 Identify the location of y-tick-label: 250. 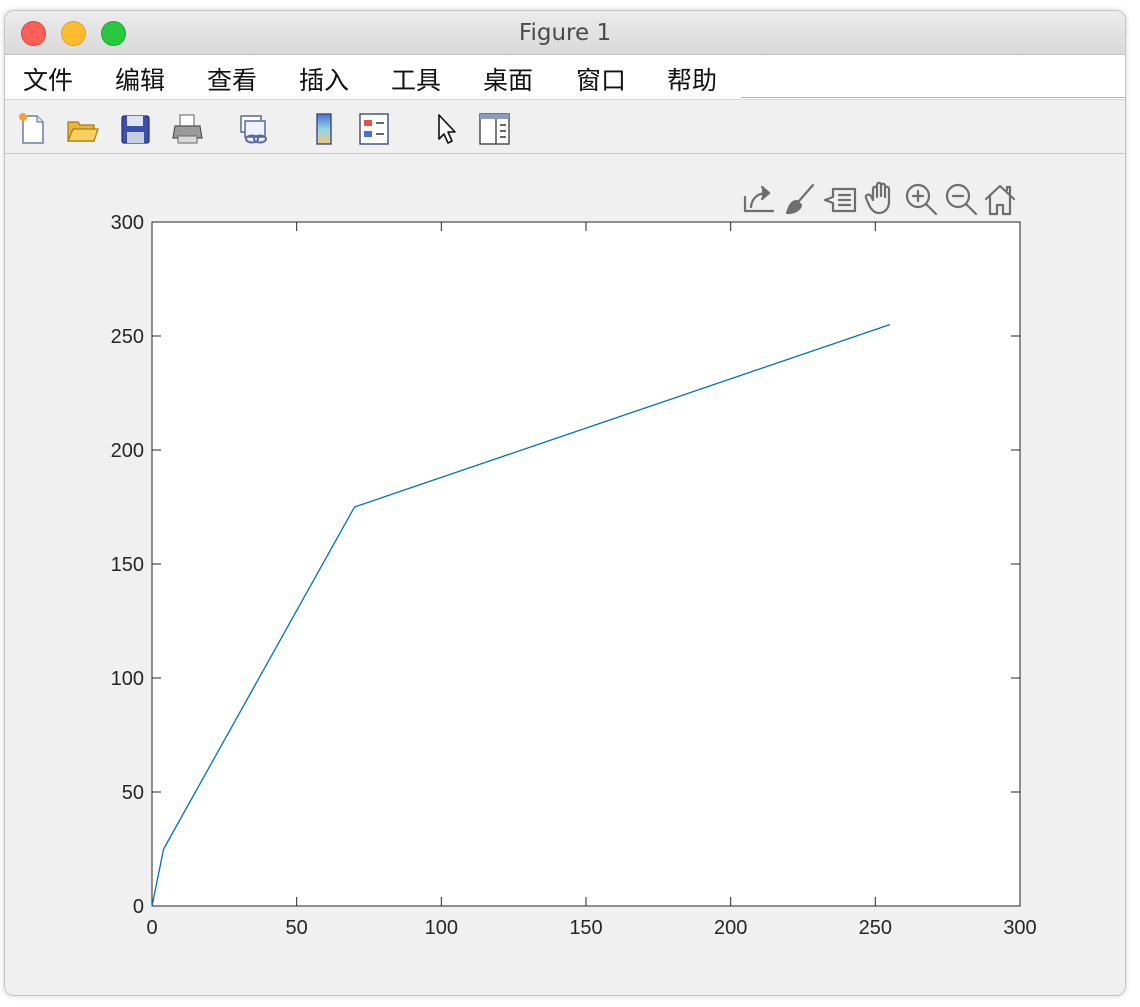
(127, 337).